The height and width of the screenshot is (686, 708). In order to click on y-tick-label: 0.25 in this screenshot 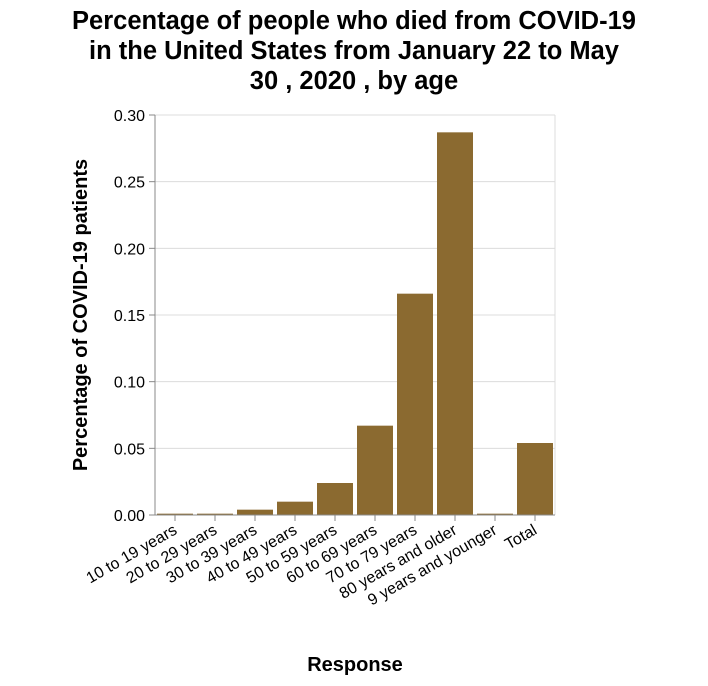, I will do `click(129, 183)`.